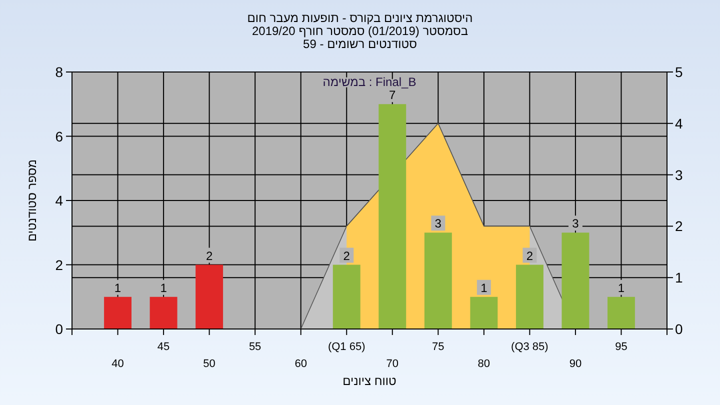 This screenshot has width=720, height=405. Describe the element at coordinates (209, 364) in the screenshot. I see `x-tick-label: 50` at that location.